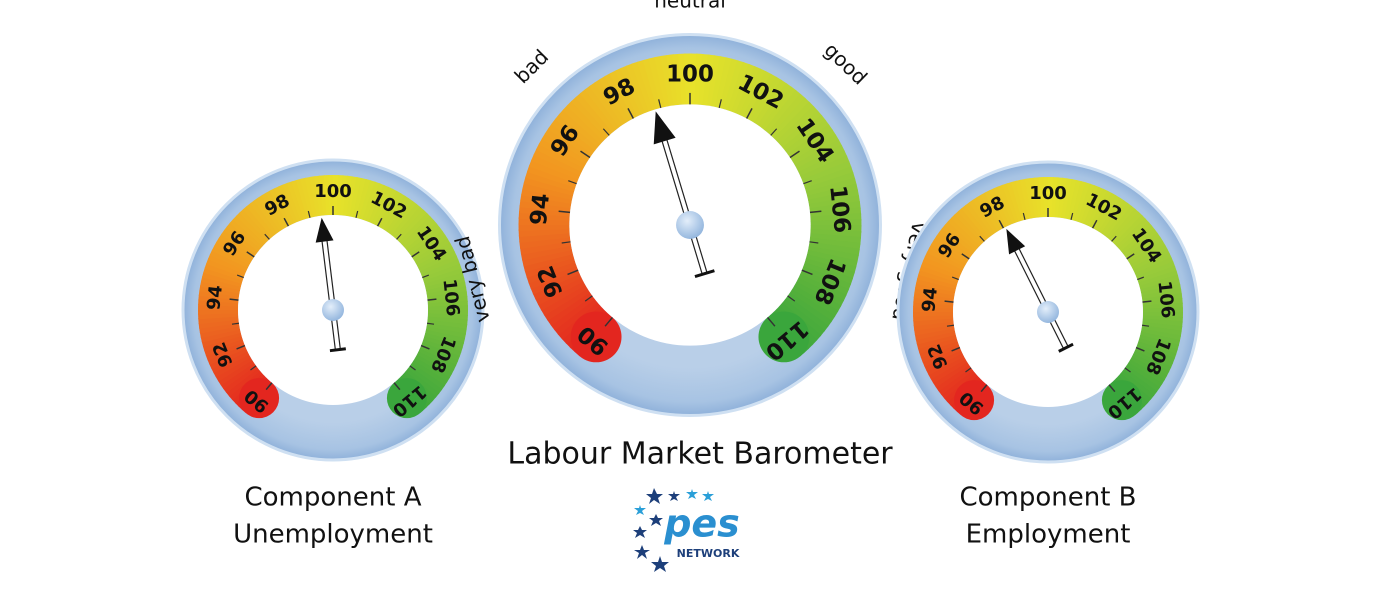  What do you see at coordinates (690, 6) in the screenshot?
I see `zone-label: neutral` at bounding box center [690, 6].